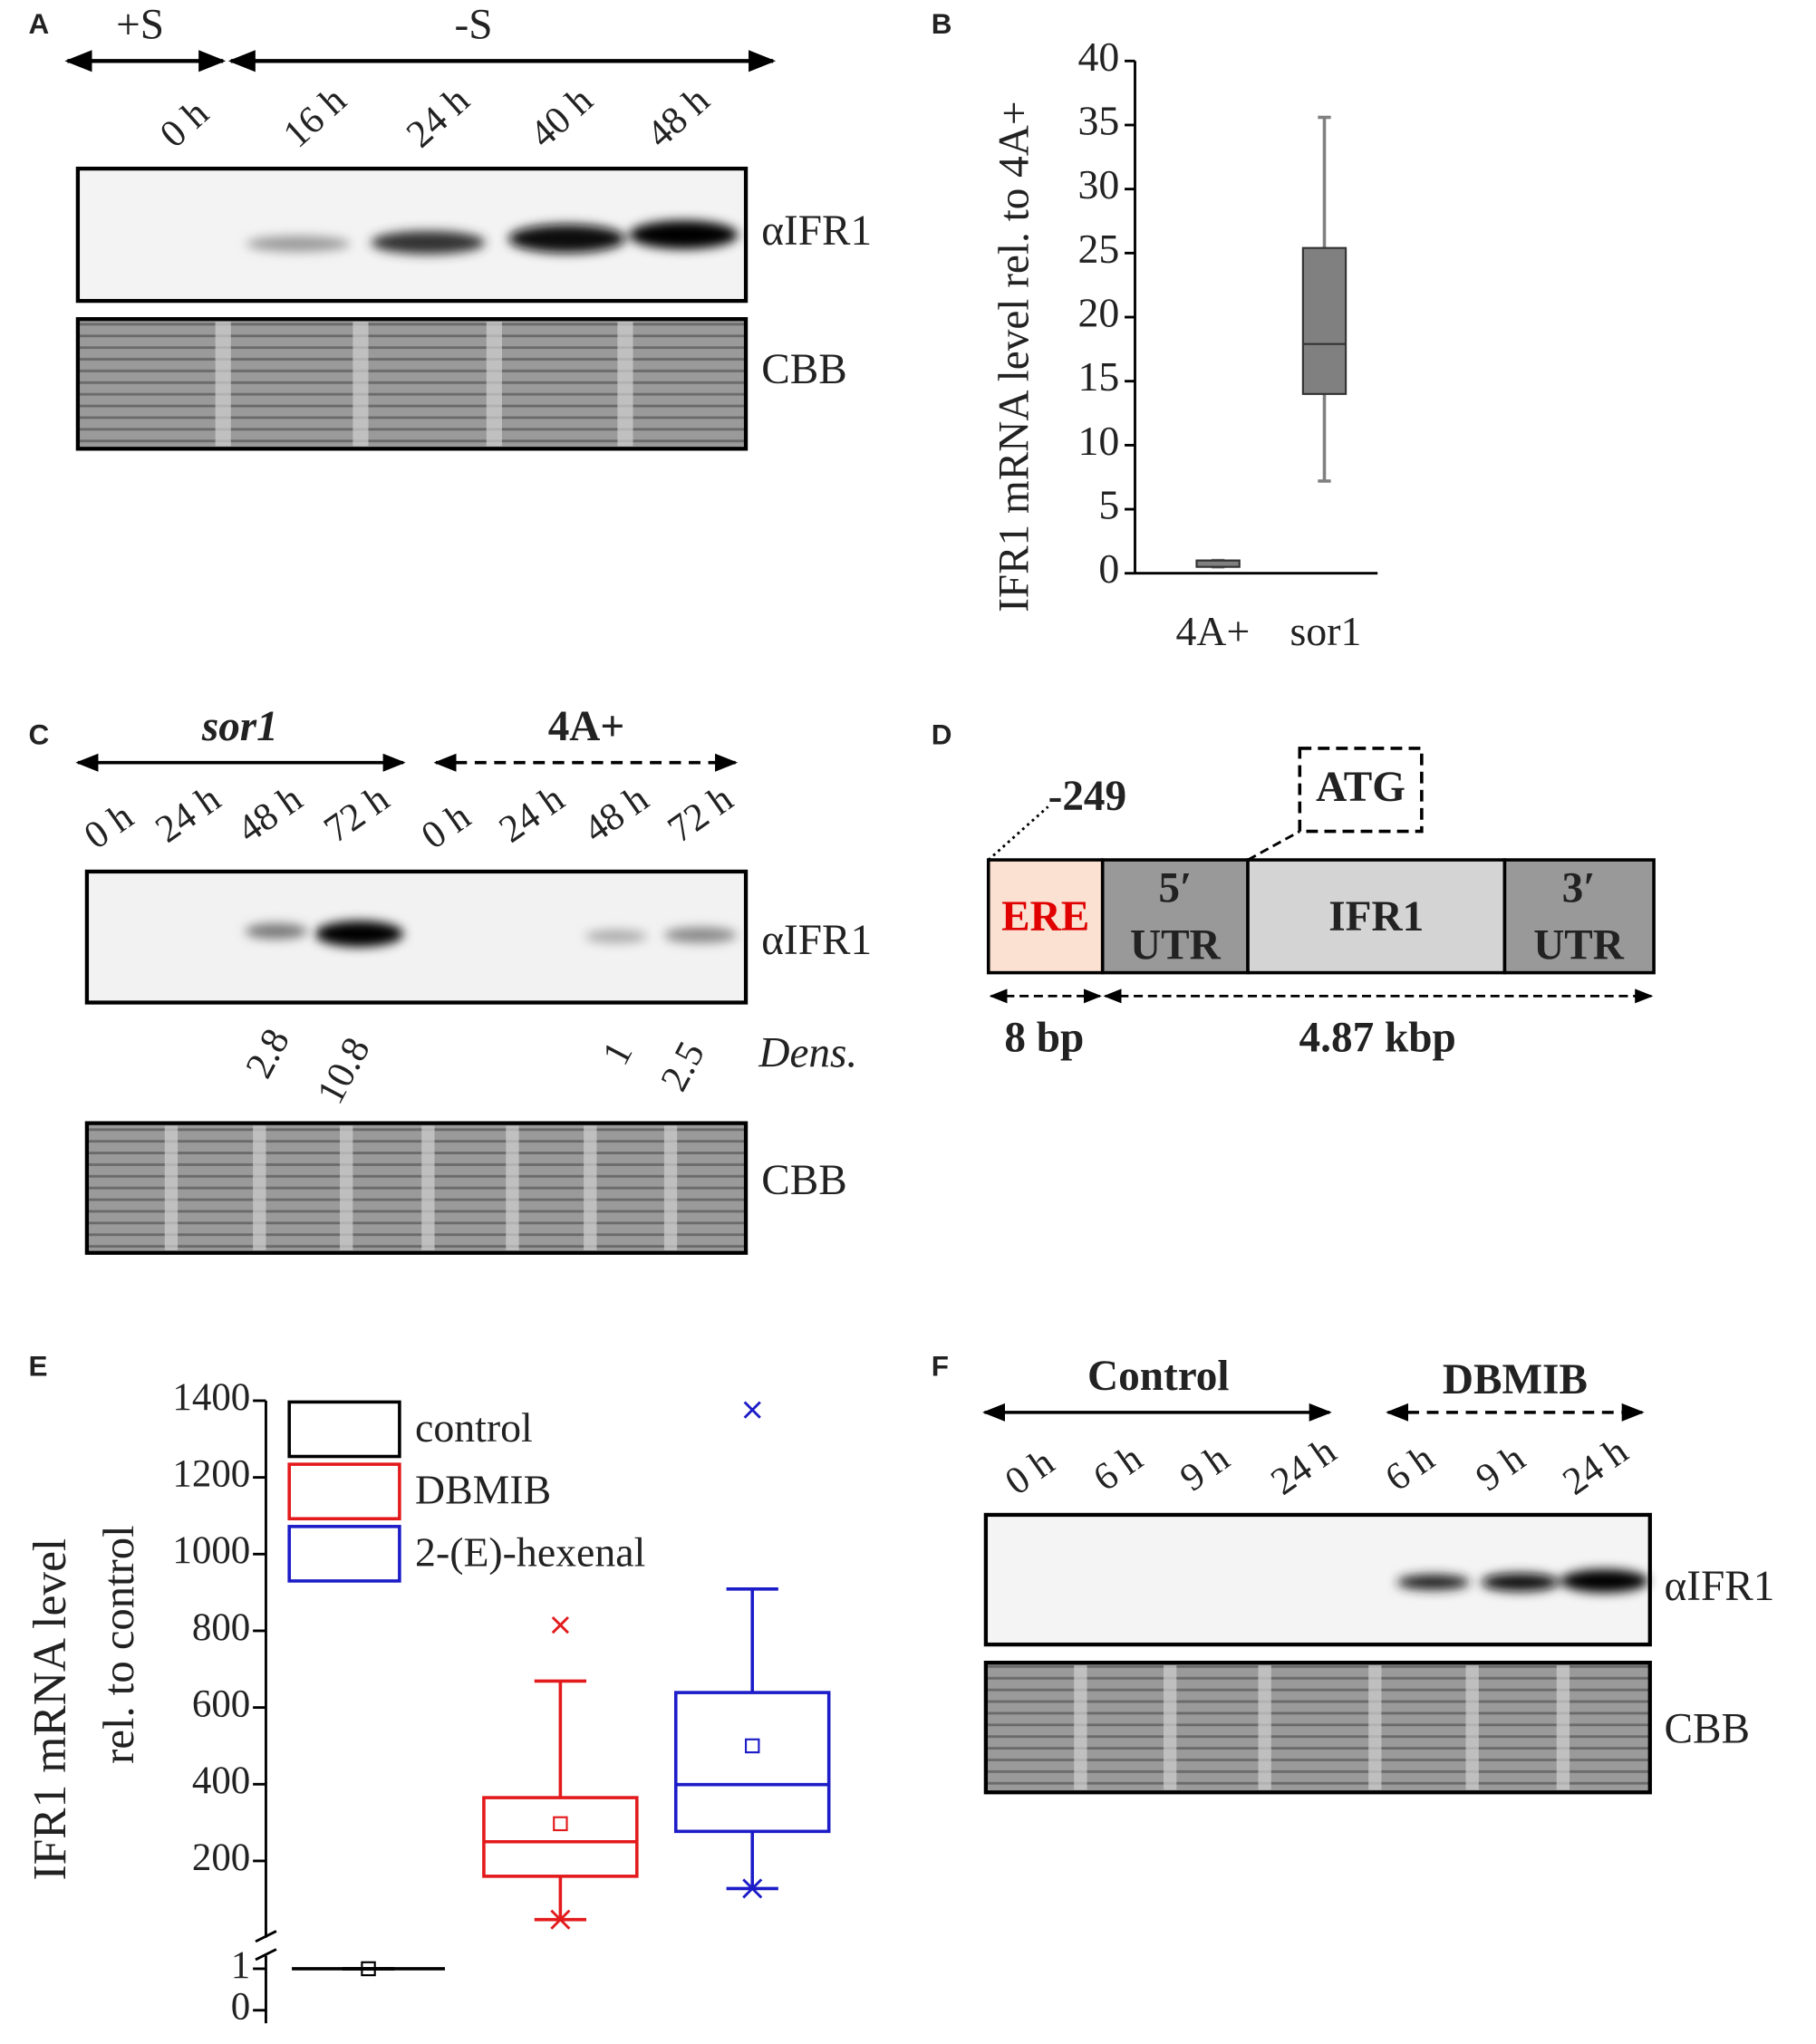  I want to click on panel-letter: A, so click(38, 23).